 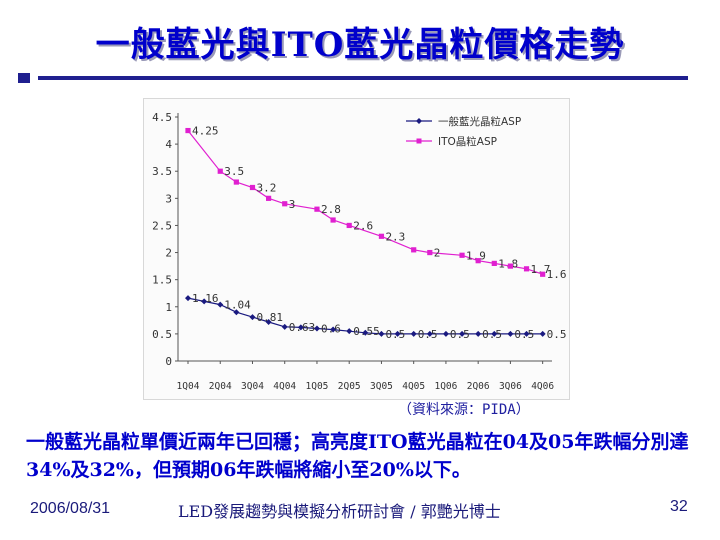 I want to click on data-label: 3, so click(x=292, y=204).